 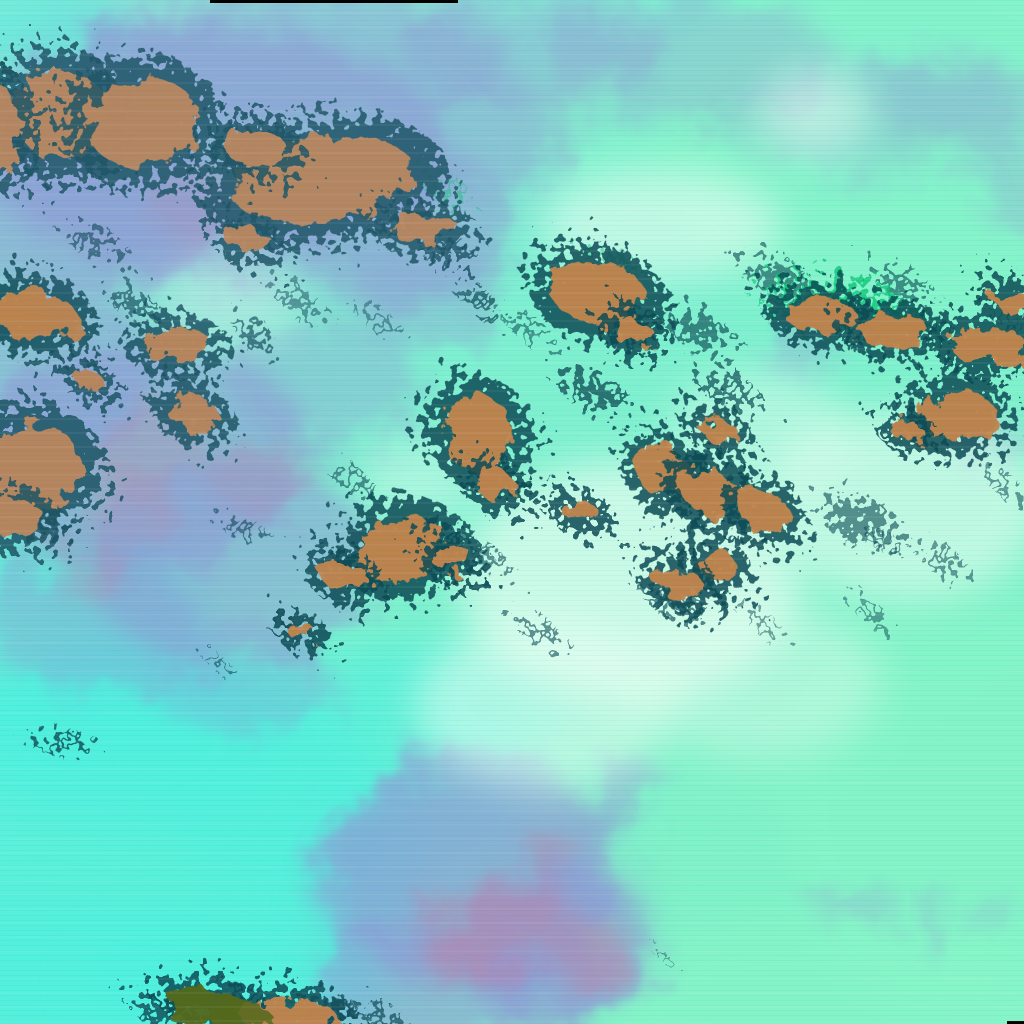 I want to click on mint-tint-blob, so click(x=792, y=972).